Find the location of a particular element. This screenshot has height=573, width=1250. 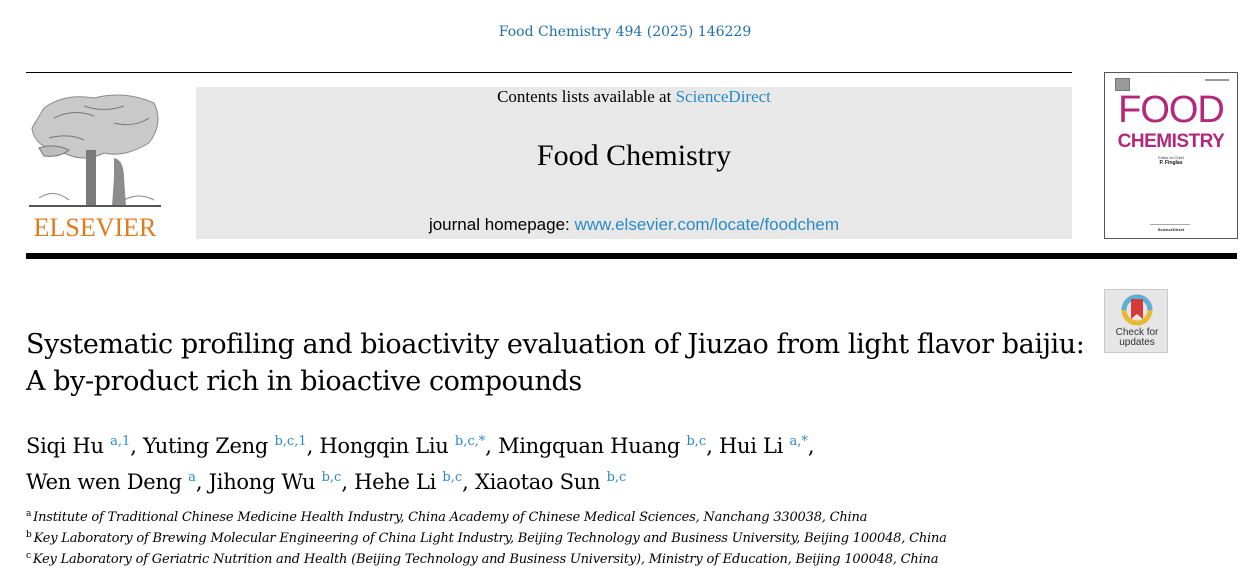

author: Jihong Wu b,c is located at coordinates (275, 482).